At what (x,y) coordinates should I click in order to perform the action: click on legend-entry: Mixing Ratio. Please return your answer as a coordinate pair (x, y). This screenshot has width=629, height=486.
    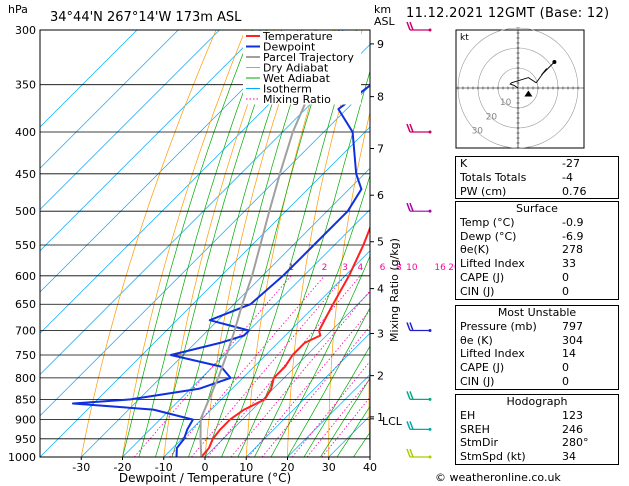
    Looking at the image, I should click on (297, 99).